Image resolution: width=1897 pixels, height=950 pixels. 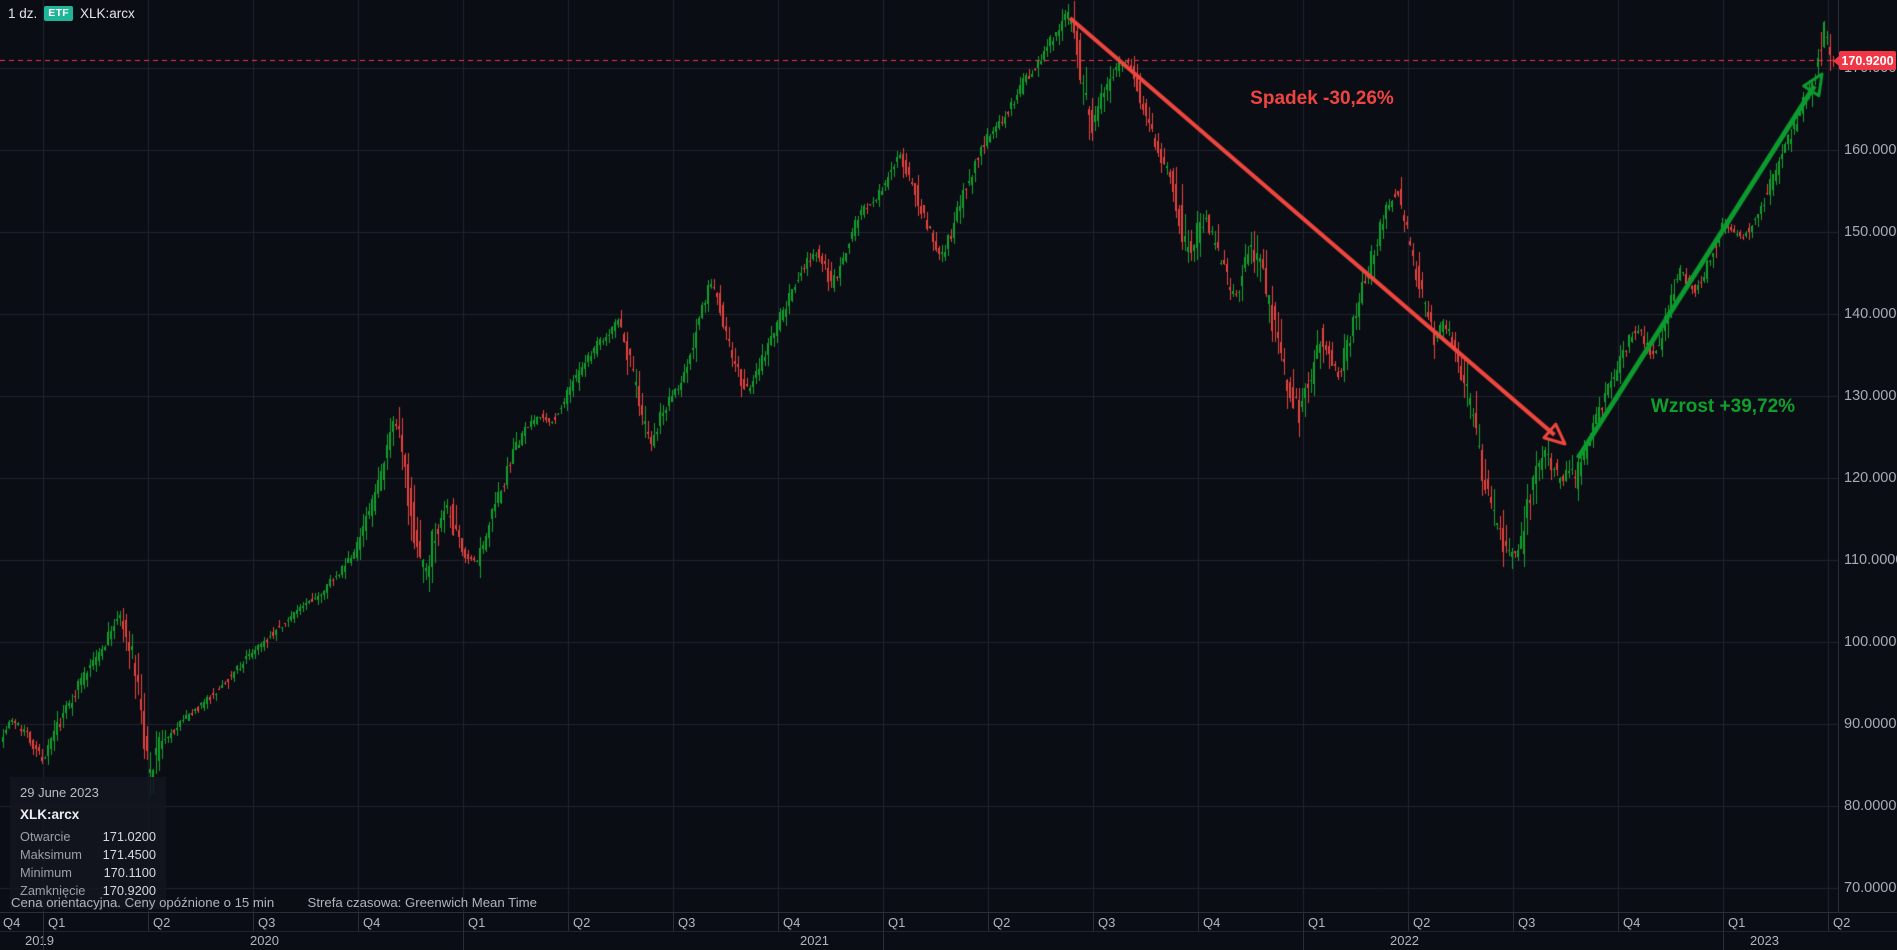 I want to click on tooltip-row-value: 171.0200, so click(x=129, y=836).